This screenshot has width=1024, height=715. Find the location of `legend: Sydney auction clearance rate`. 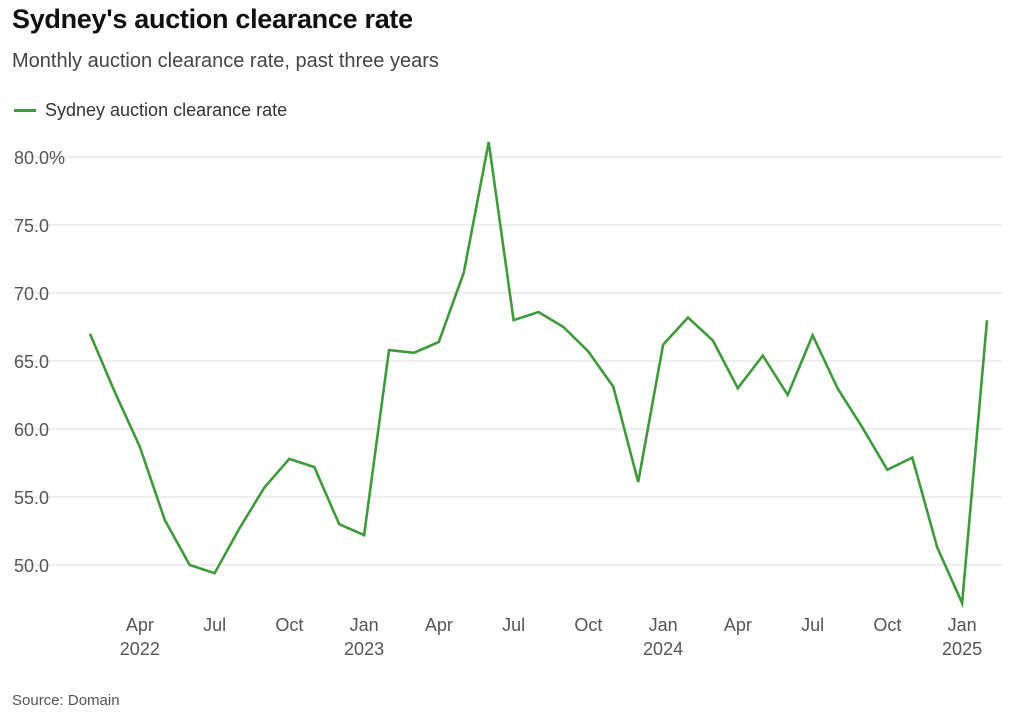

legend: Sydney auction clearance rate is located at coordinates (150, 110).